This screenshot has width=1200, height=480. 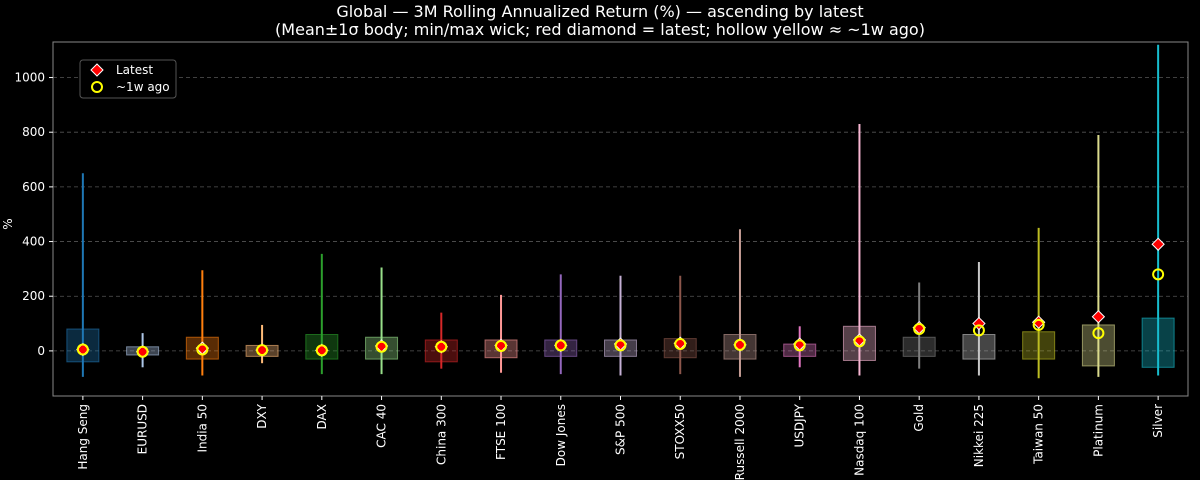 I want to click on series-dow-jones, so click(x=561, y=324).